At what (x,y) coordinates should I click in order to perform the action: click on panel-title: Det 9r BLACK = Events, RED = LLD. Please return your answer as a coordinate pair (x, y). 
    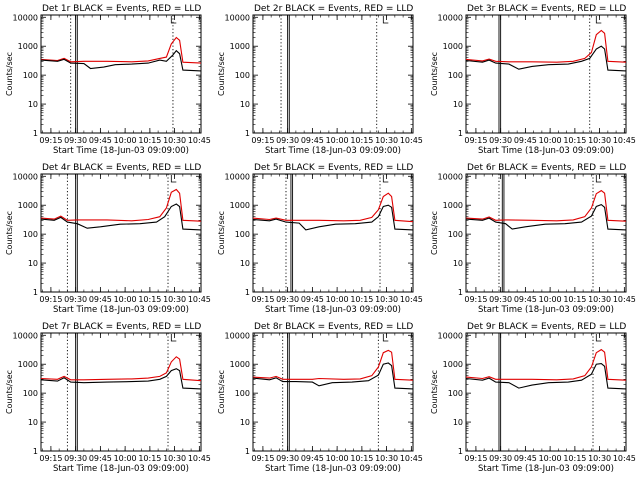
    Looking at the image, I should click on (546, 327).